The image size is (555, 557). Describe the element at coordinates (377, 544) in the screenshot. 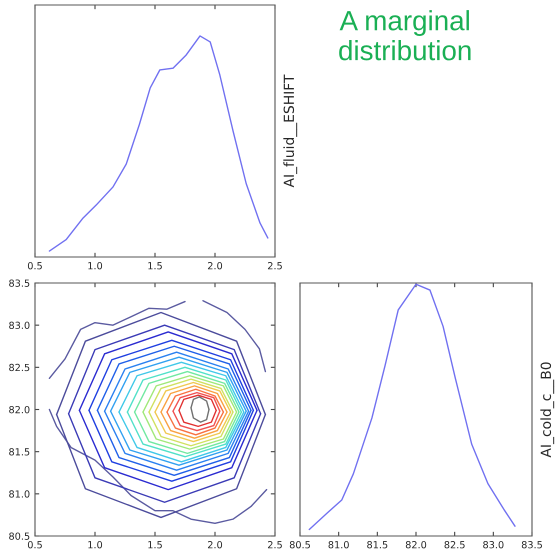

I see `x-tick-label: 81.5` at that location.